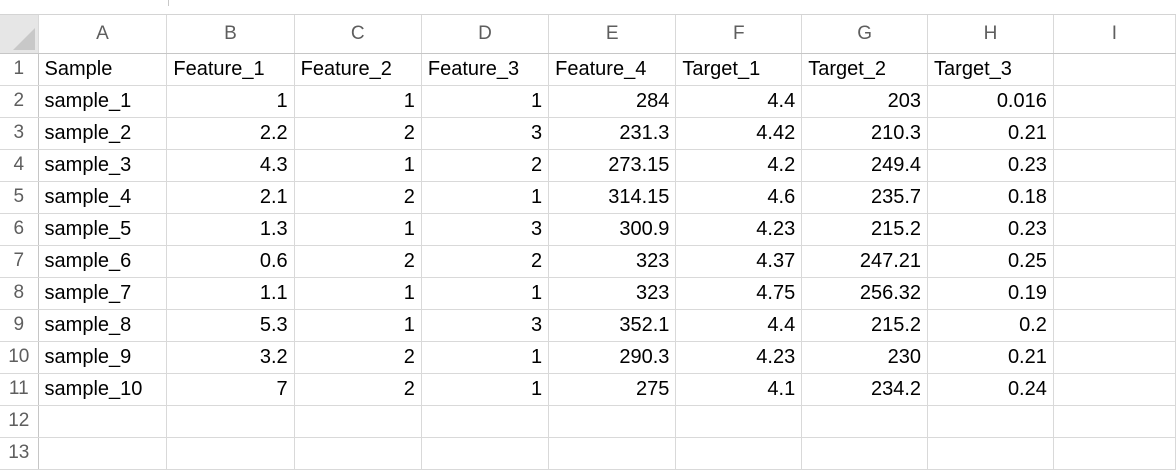 The height and width of the screenshot is (470, 1176). I want to click on cell-D2: 1, so click(485, 101).